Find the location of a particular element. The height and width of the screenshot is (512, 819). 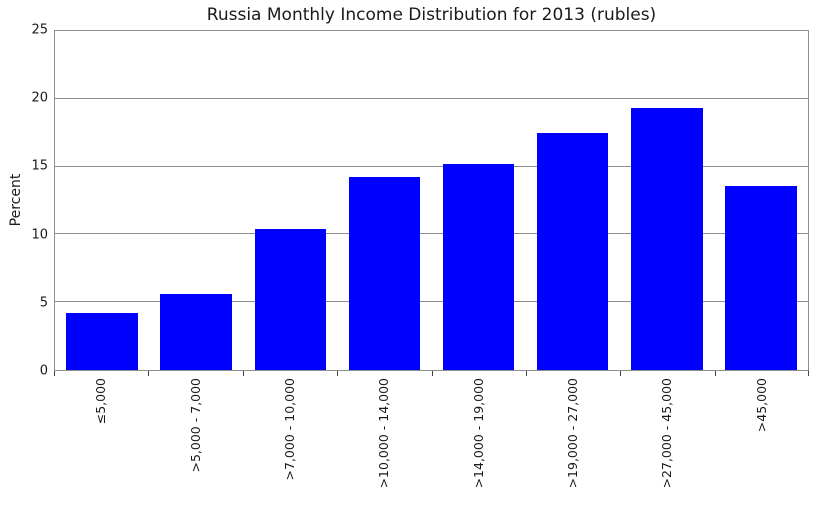

x-tick-label: >14,000 - 19,000 is located at coordinates (479, 433).